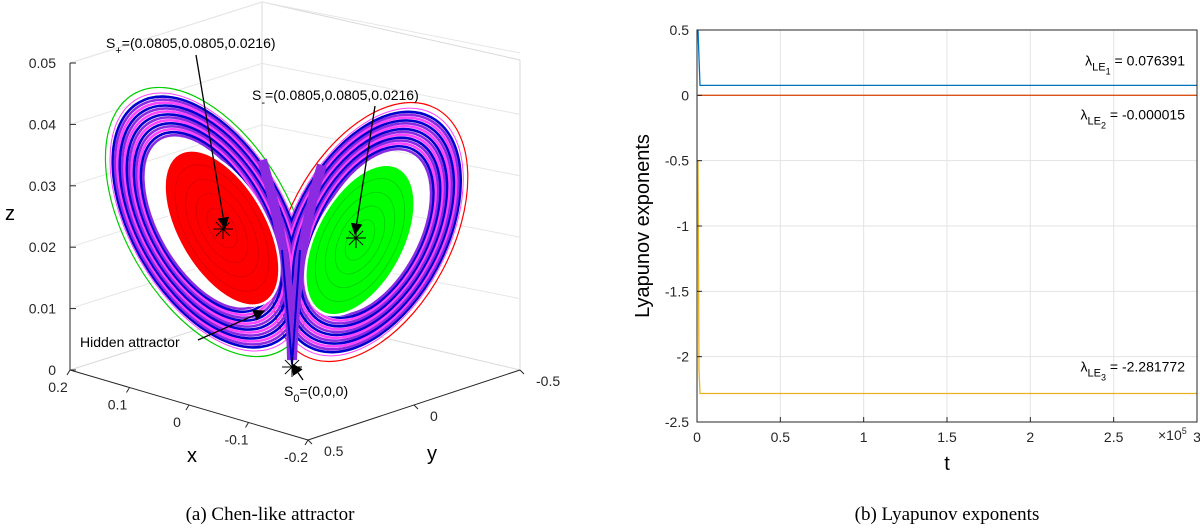  Describe the element at coordinates (297, 372) in the screenshot. I see `s-zero-arrow` at that location.